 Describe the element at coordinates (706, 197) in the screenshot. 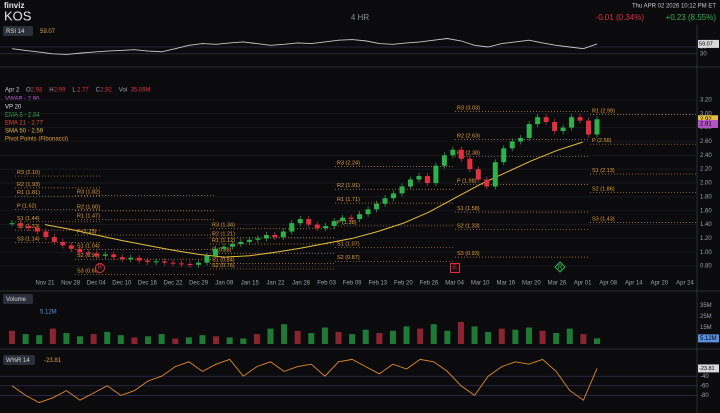

I see `y-tick-label: 1.80` at that location.